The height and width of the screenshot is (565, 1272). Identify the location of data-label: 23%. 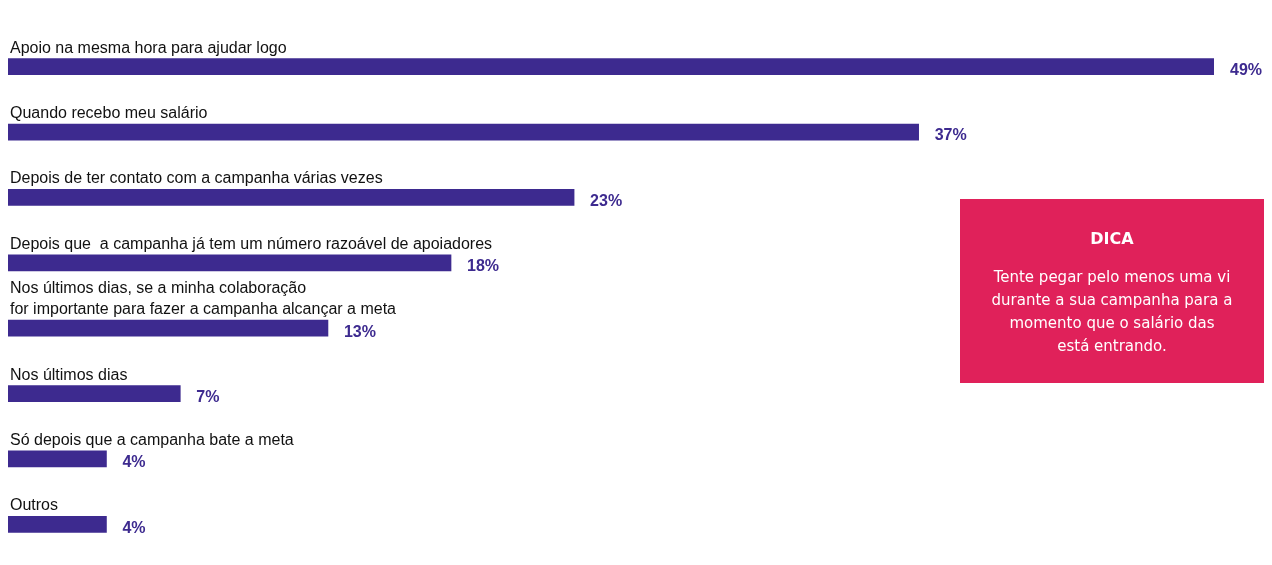
(606, 200).